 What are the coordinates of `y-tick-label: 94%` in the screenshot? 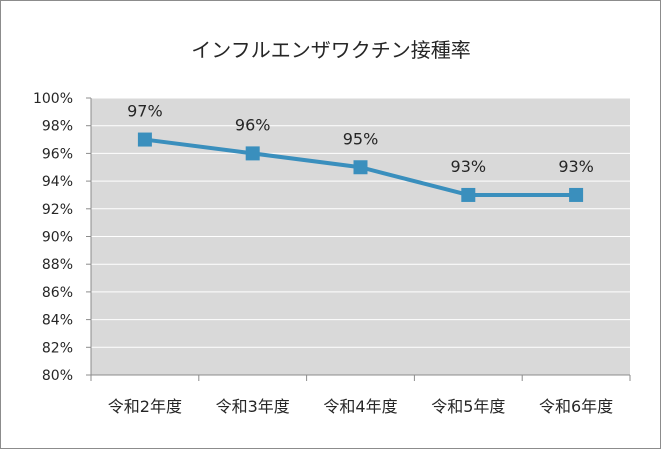 It's located at (57, 182).